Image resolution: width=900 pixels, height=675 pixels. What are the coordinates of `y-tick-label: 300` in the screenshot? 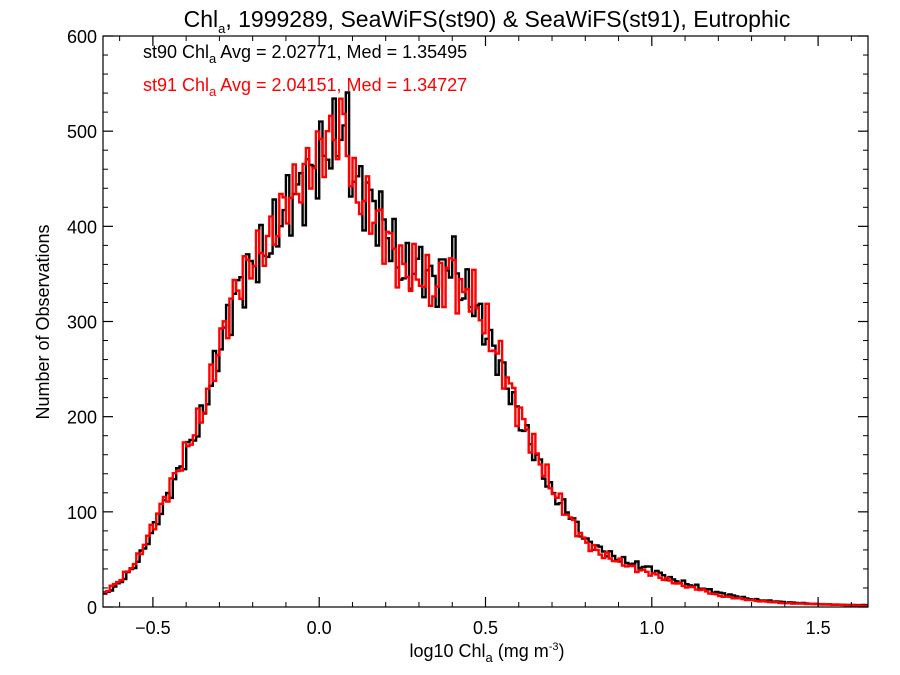 It's located at (82, 323).